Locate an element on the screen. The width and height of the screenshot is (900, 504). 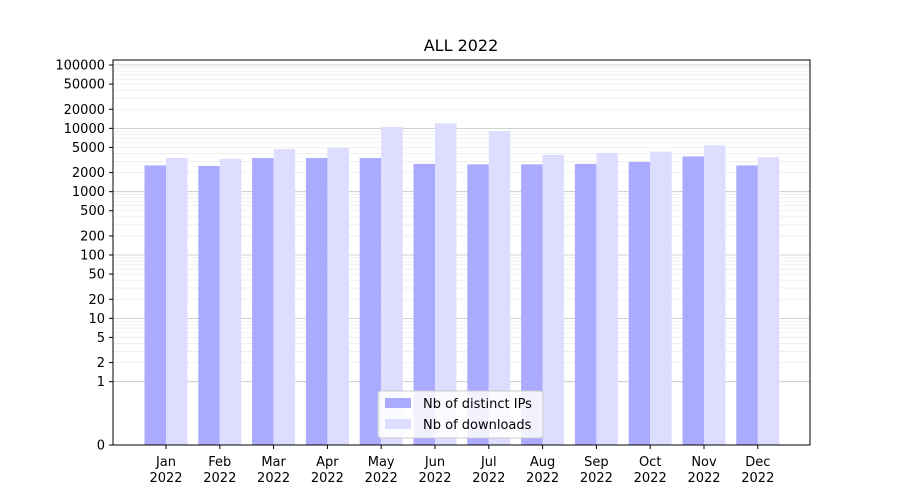
x-tick-label-month: Apr is located at coordinates (327, 462).